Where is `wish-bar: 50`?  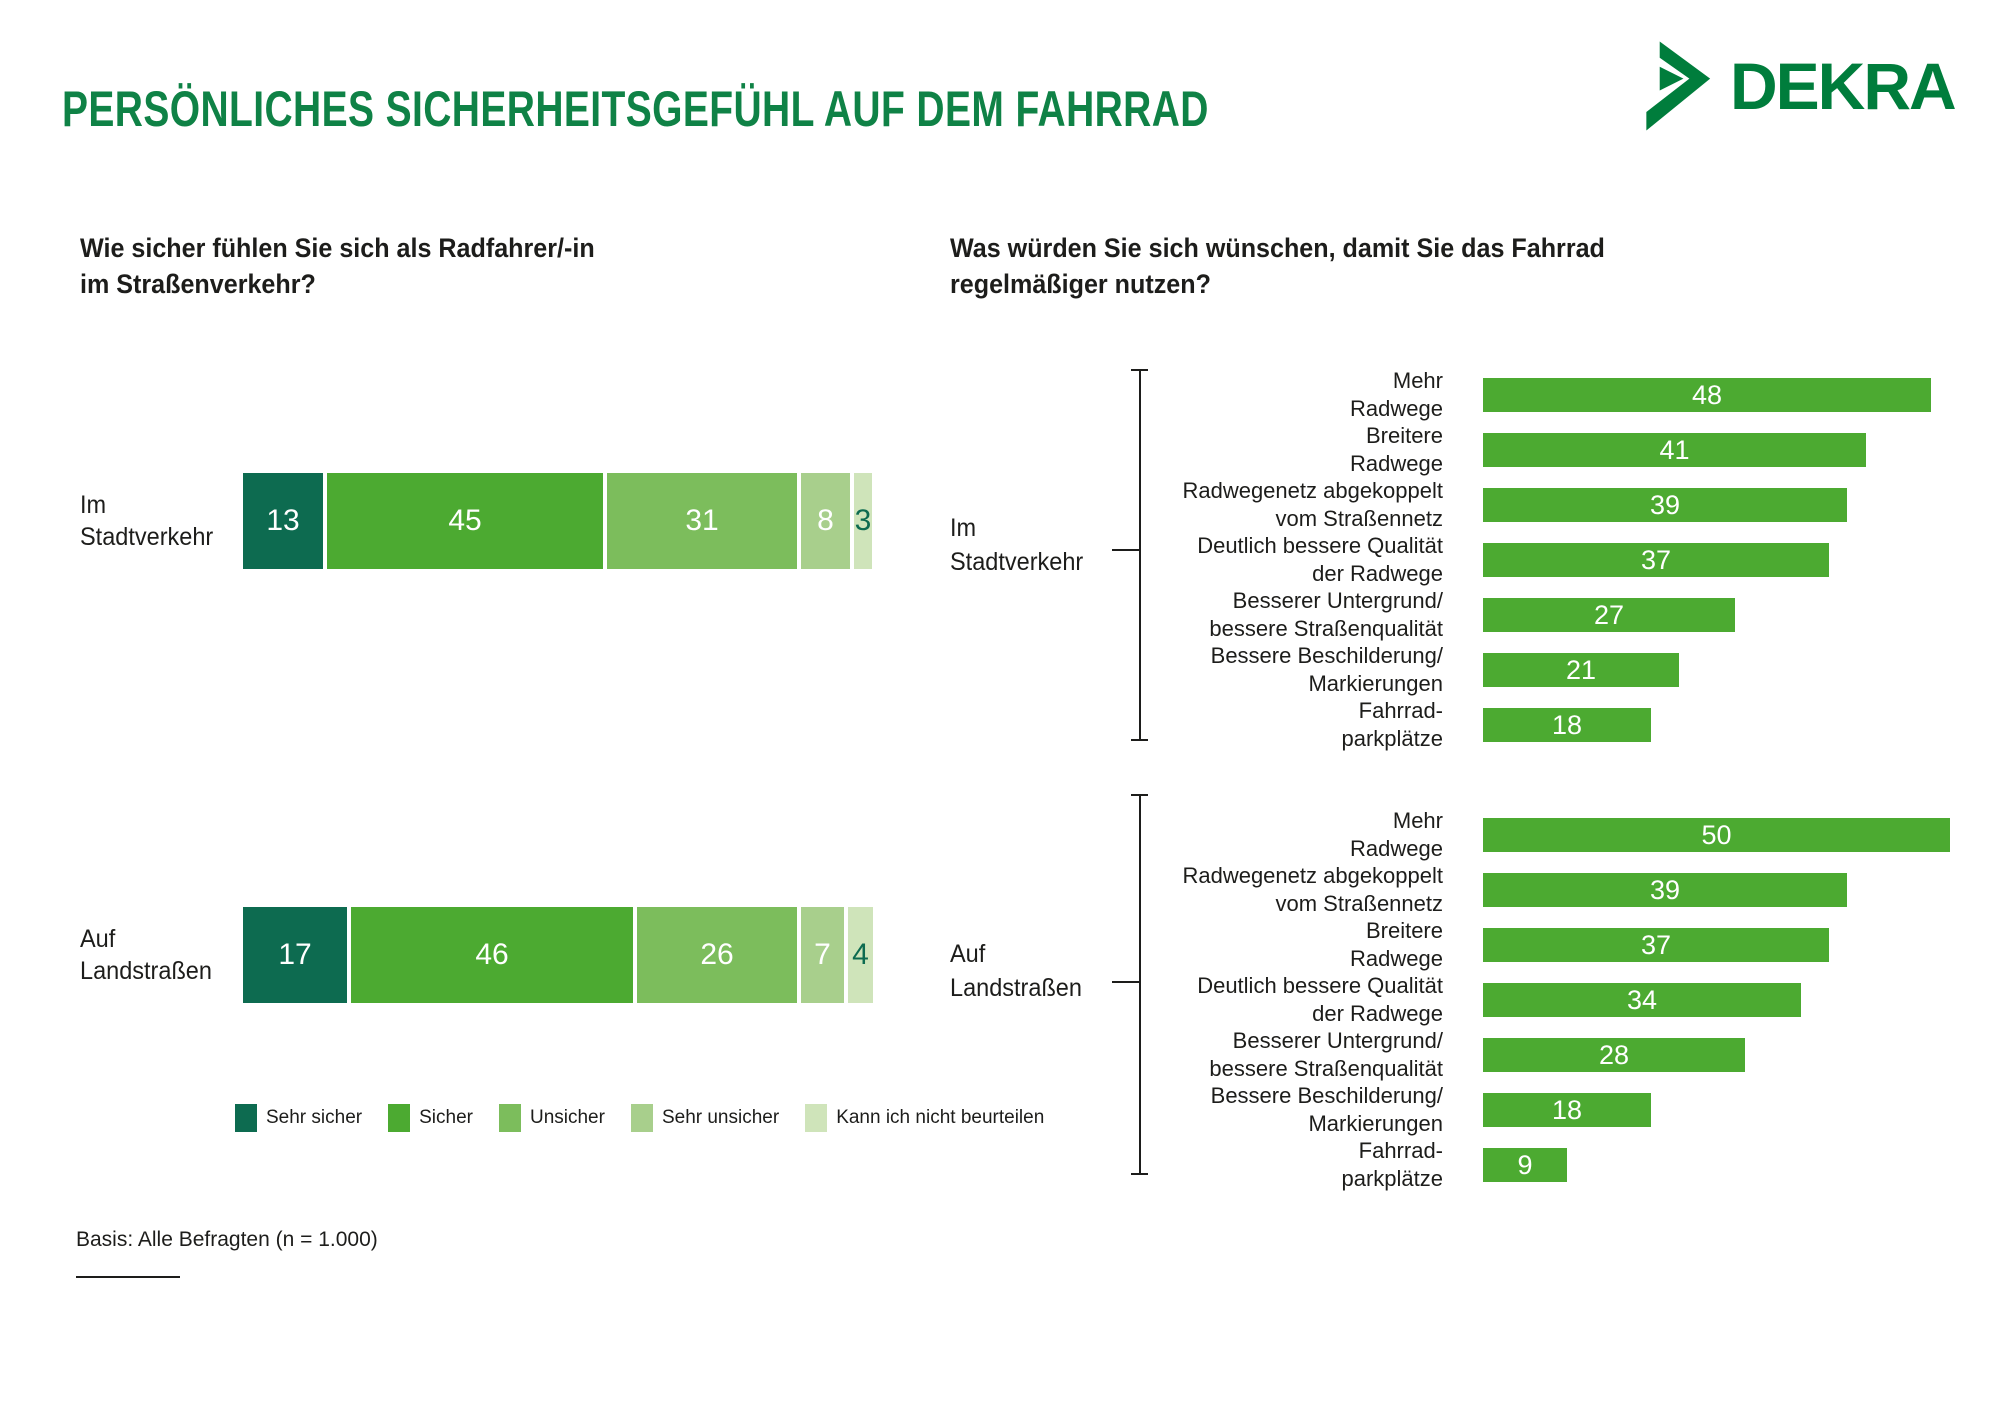 wish-bar: 50 is located at coordinates (1716, 835).